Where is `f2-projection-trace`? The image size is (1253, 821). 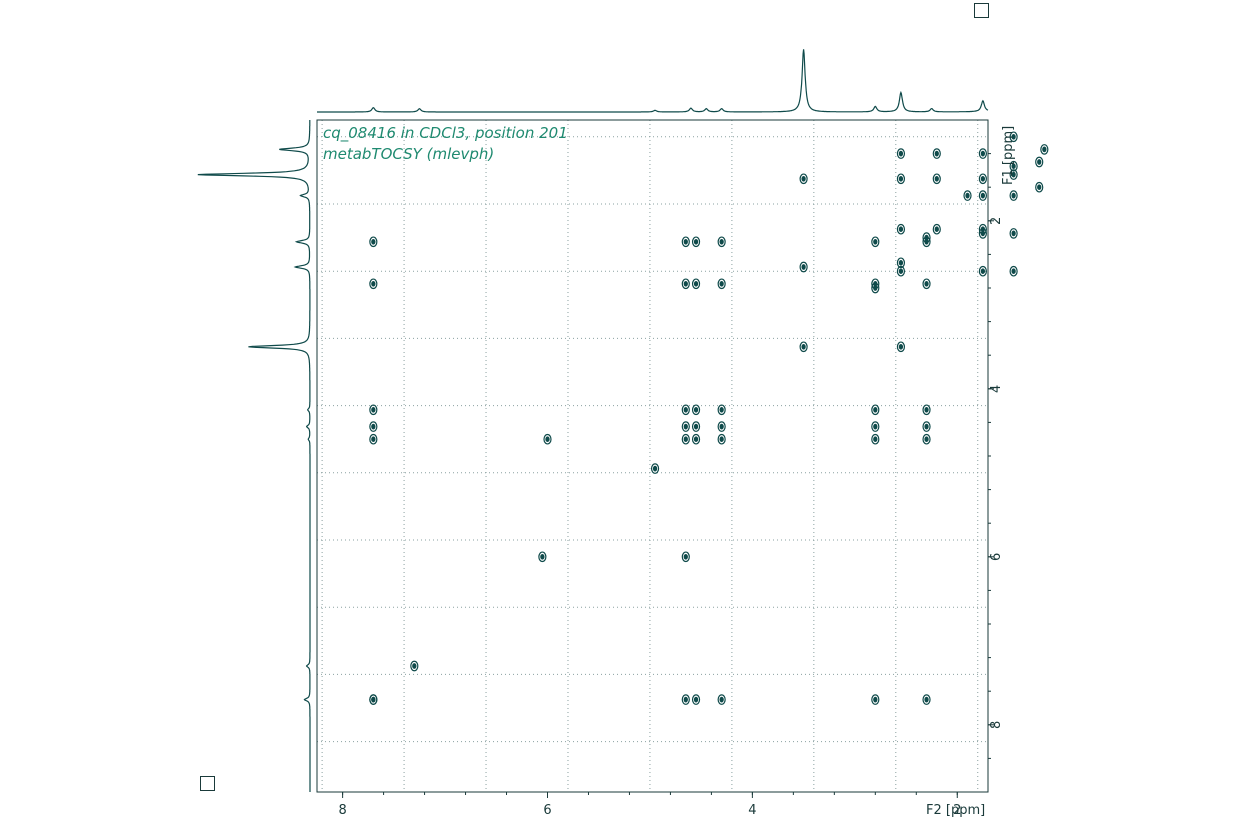 f2-projection-trace is located at coordinates (653, 81).